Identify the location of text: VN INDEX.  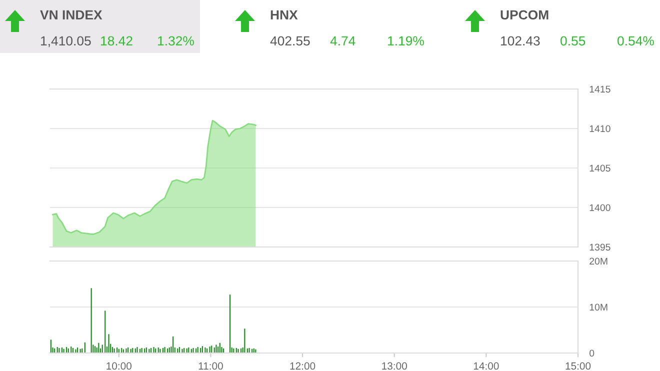
(71, 15).